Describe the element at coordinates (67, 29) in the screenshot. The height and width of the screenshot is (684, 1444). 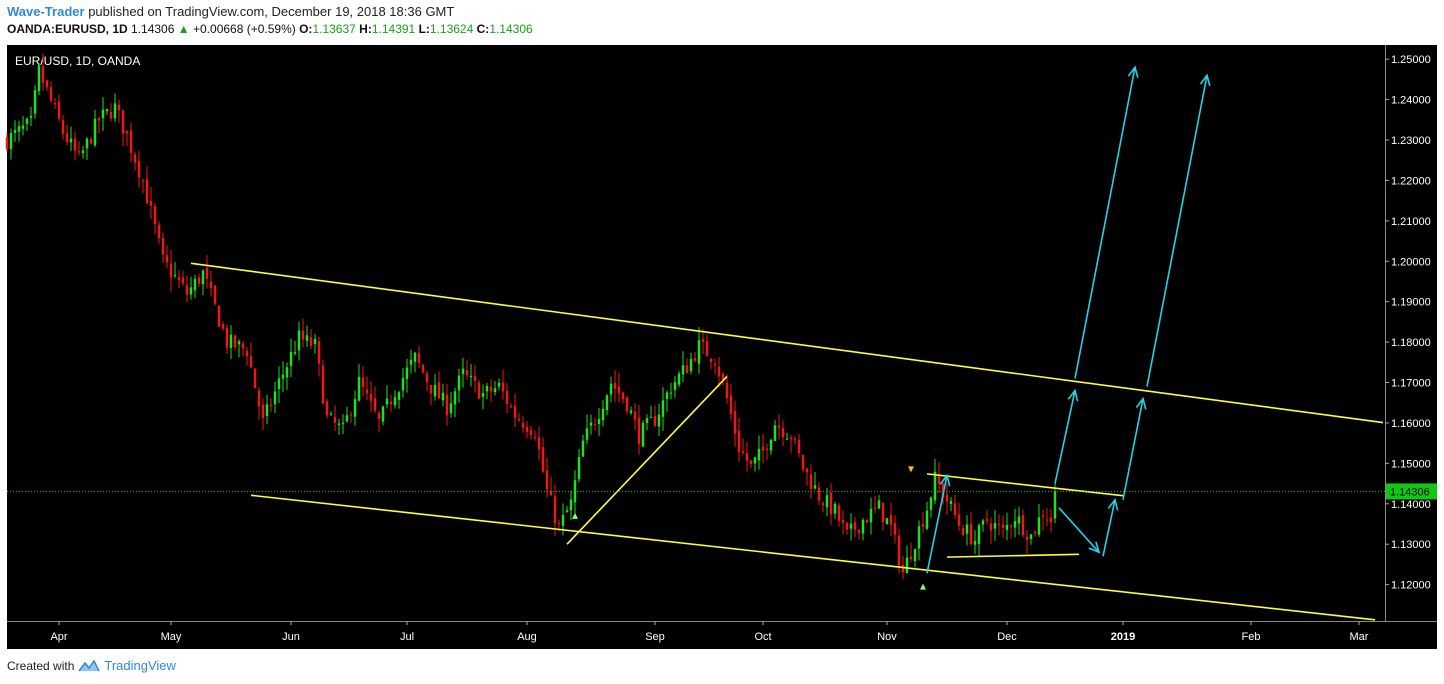
I see `symbol-label: OANDA:EURUSD, 1D` at that location.